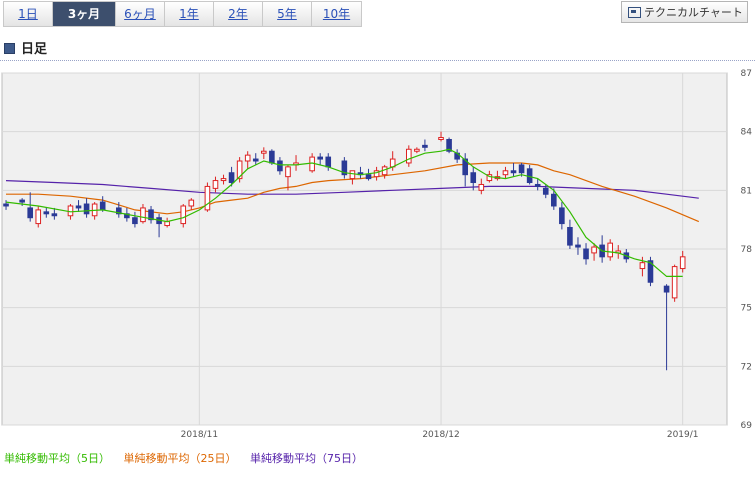 This screenshot has width=755, height=493. I want to click on tab-1y: 1年, so click(189, 14).